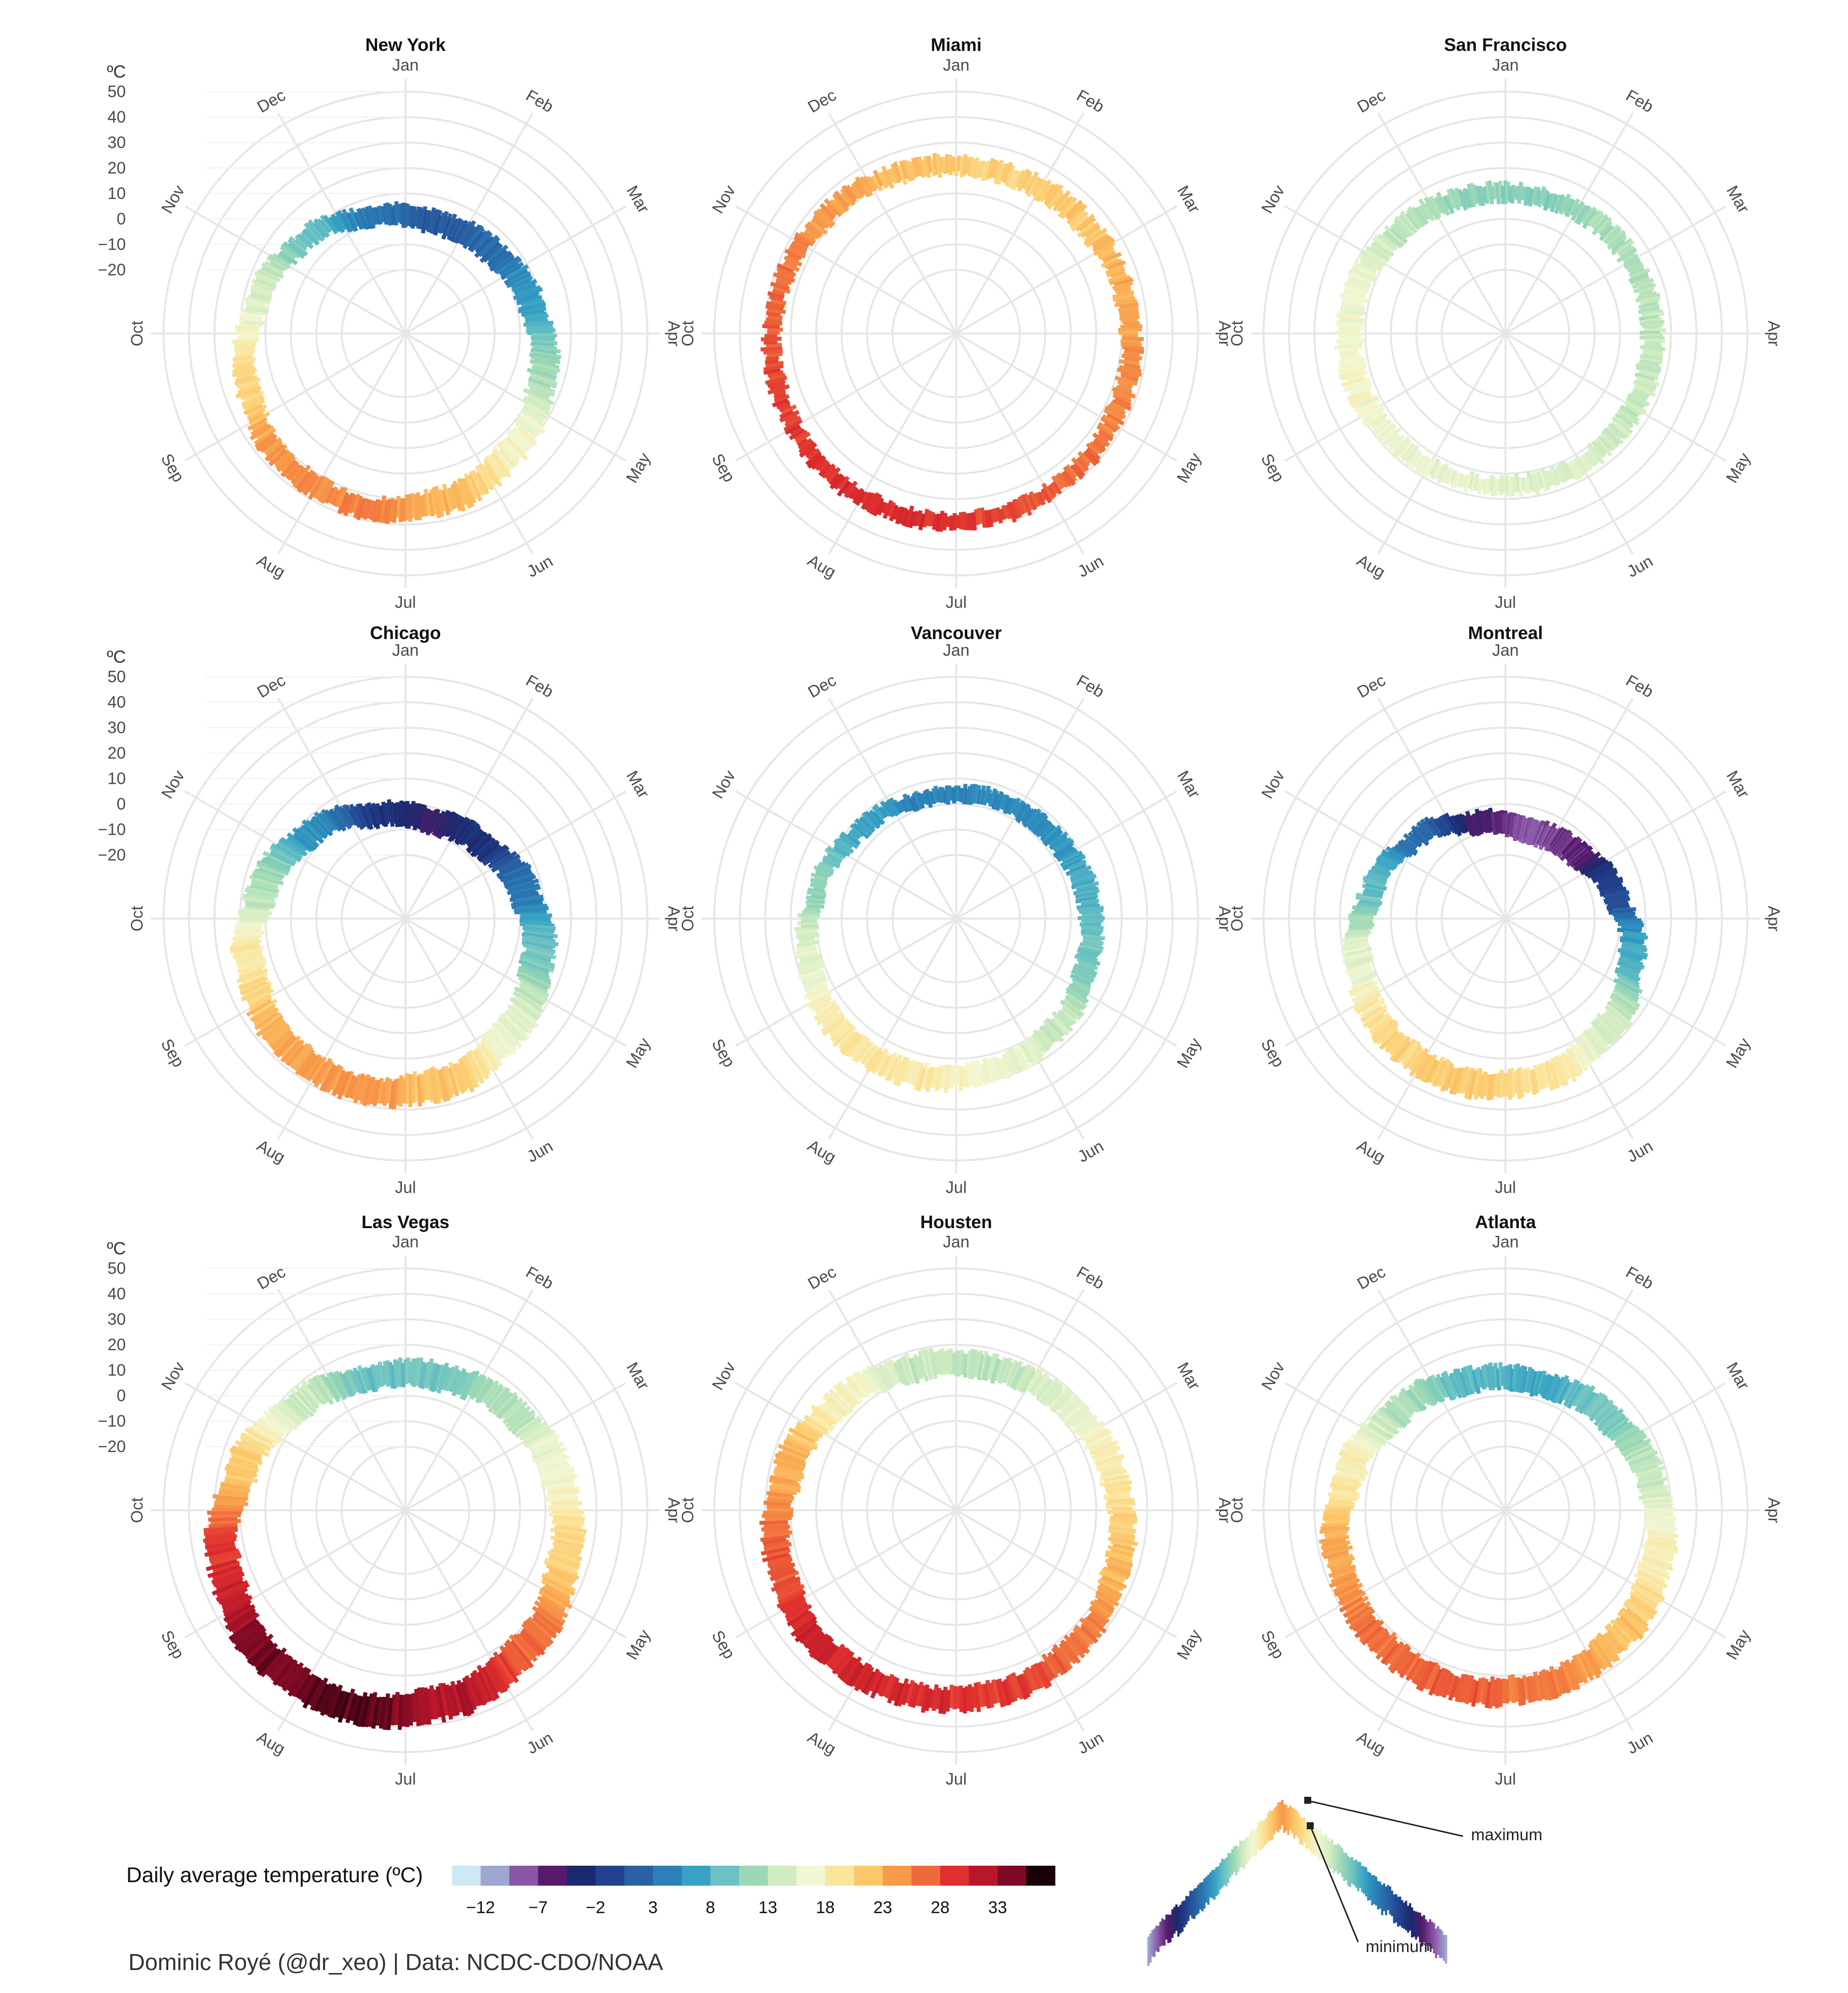 The height and width of the screenshot is (1993, 1848). I want to click on legend-swatch, so click(581, 1876).